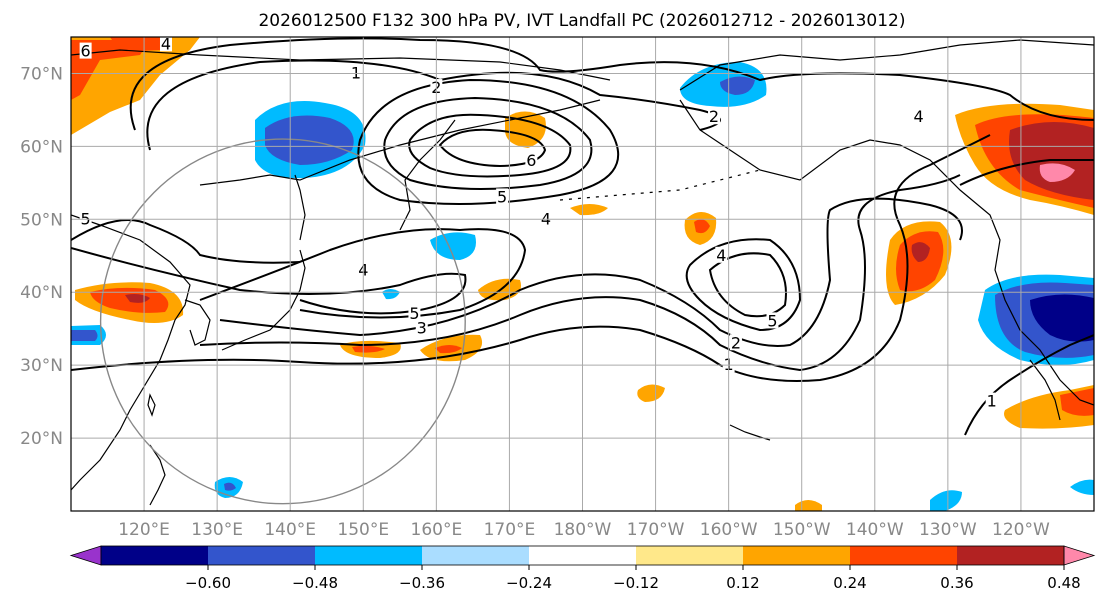 This screenshot has width=1105, height=604. What do you see at coordinates (41, 256) in the screenshot?
I see `latitude-labels: 20°N 30°N 40°N 50°N 60°N 70°N` at bounding box center [41, 256].